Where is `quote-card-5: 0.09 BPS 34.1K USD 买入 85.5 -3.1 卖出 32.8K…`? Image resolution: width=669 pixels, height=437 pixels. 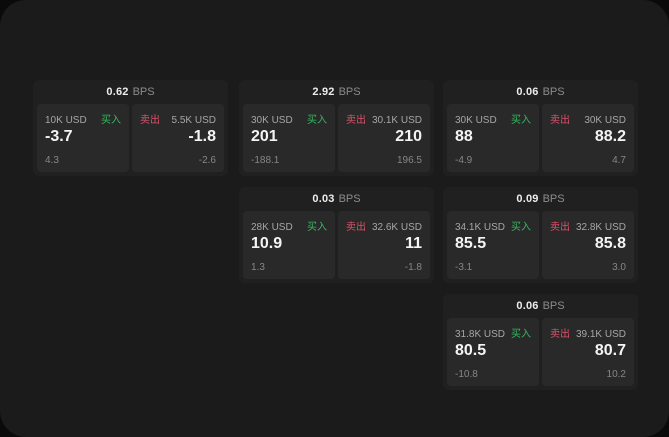
quote-card-5: 0.09 BPS 34.1K USD 买入 85.5 -3.1 卖出 32.8K… is located at coordinates (540, 235).